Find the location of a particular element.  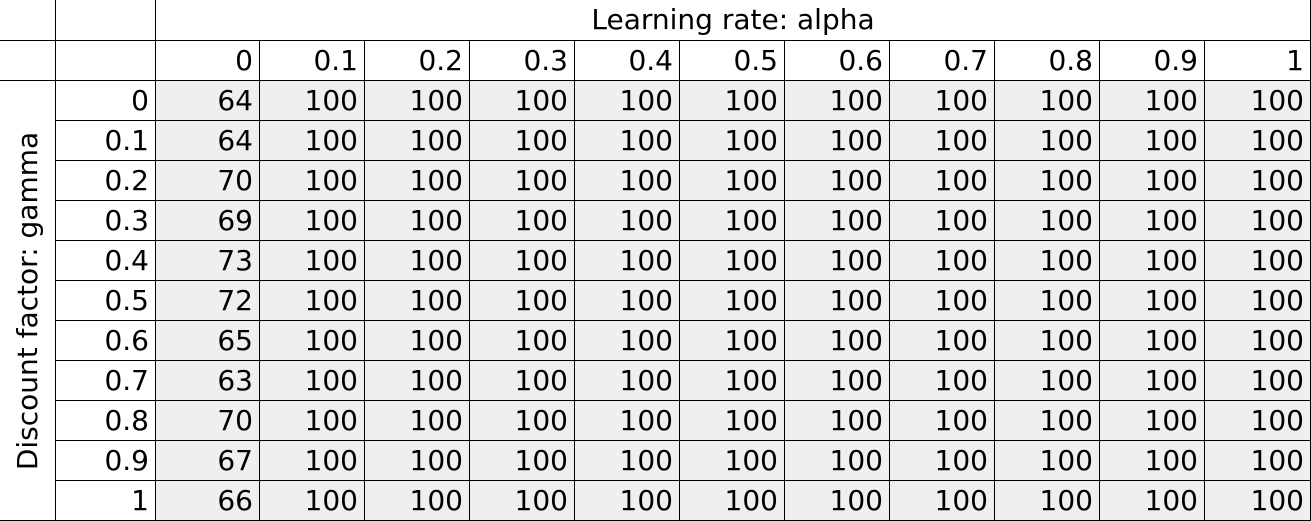

row-header: 1 is located at coordinates (106, 501).